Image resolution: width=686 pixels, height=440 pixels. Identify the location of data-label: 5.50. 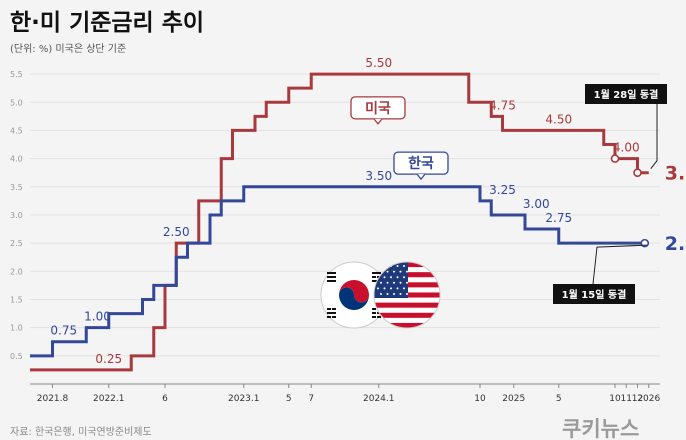
(378, 63).